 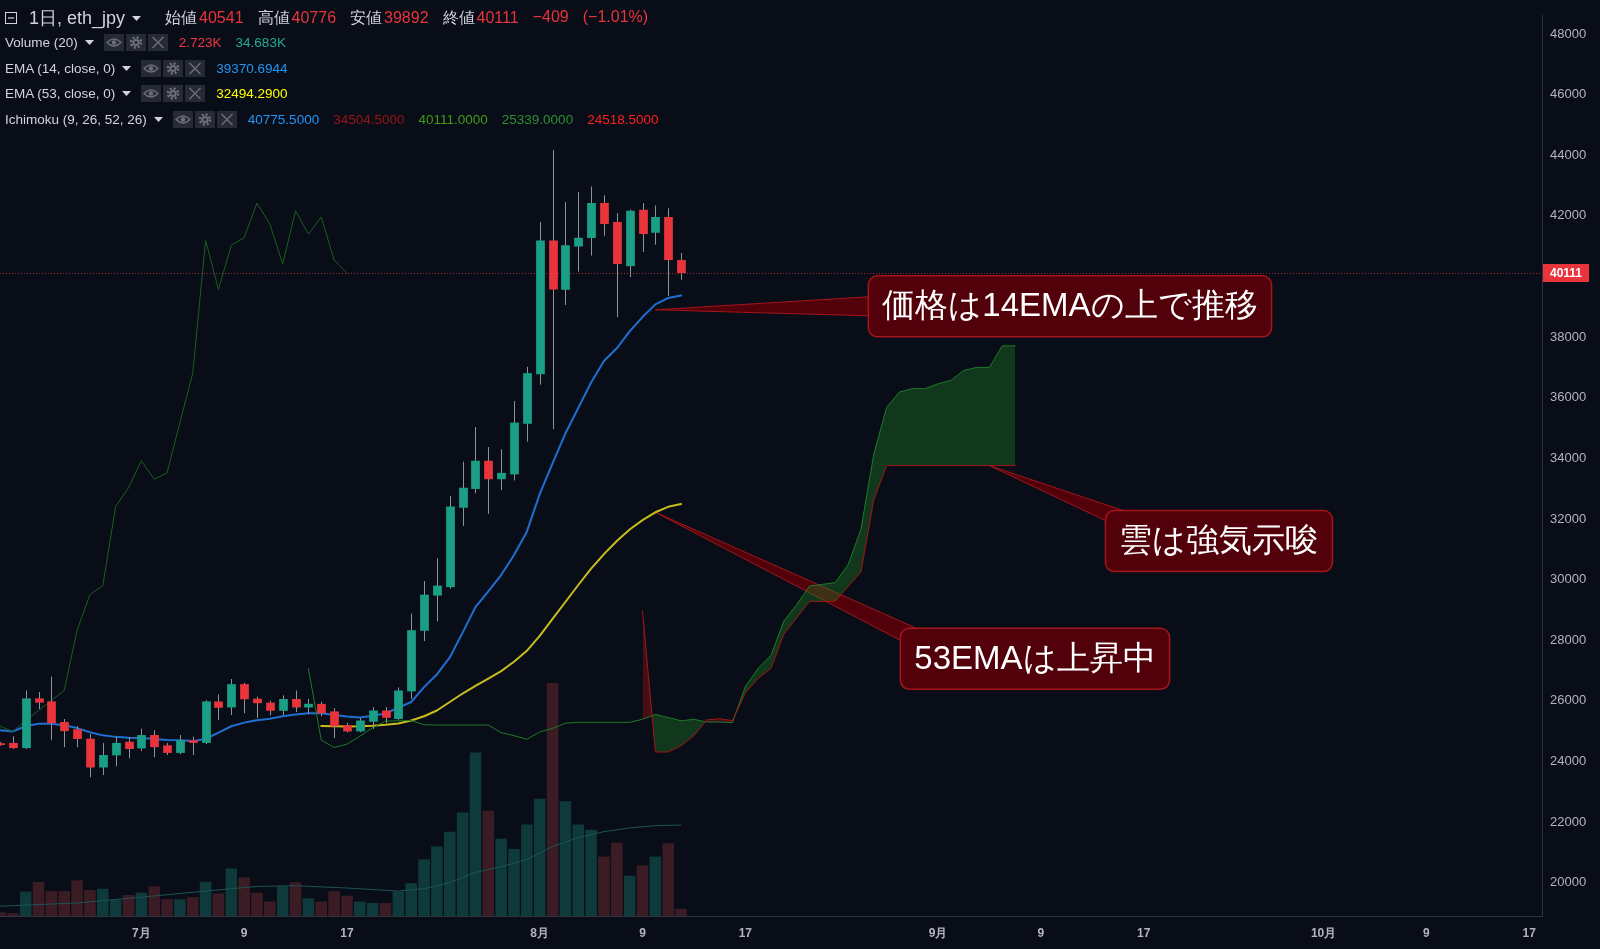 What do you see at coordinates (283, 120) in the screenshot?
I see `annotation: 40775.5000` at bounding box center [283, 120].